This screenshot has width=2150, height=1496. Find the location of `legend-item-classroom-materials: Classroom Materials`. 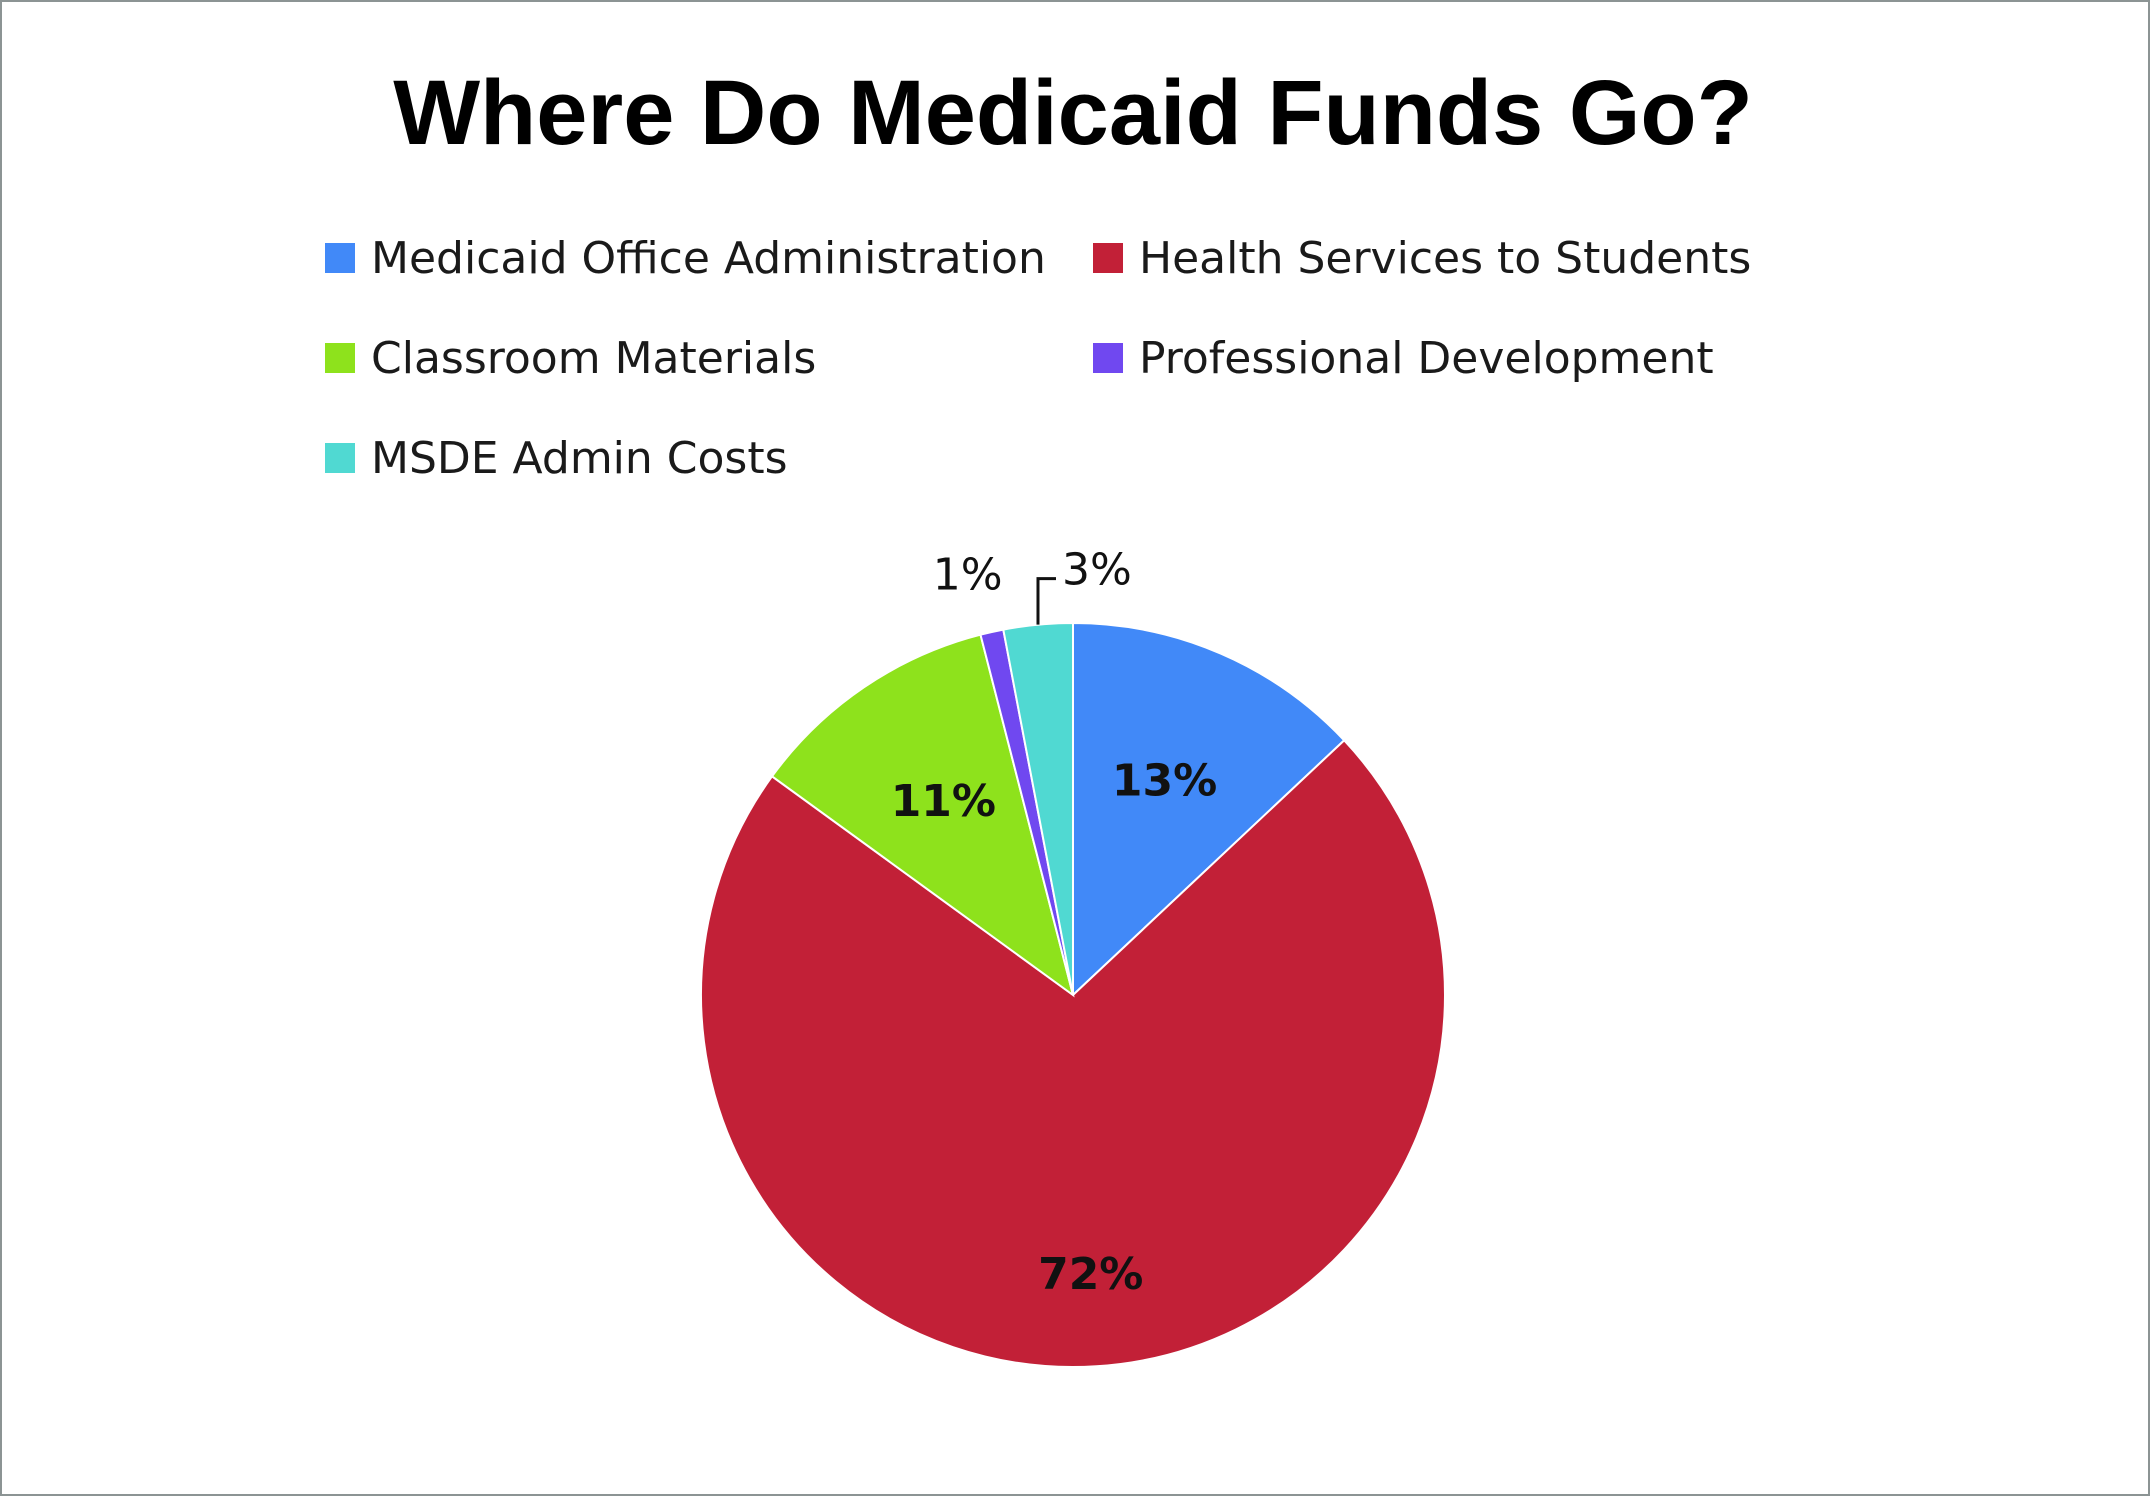

legend-item-classroom-materials: Classroom Materials is located at coordinates (709, 358).